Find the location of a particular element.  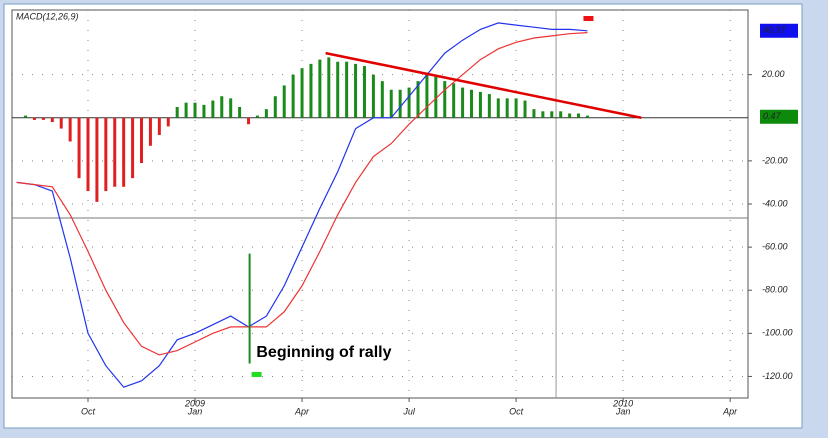

chart-title: MACD(12,26,9) is located at coordinates (47, 16).